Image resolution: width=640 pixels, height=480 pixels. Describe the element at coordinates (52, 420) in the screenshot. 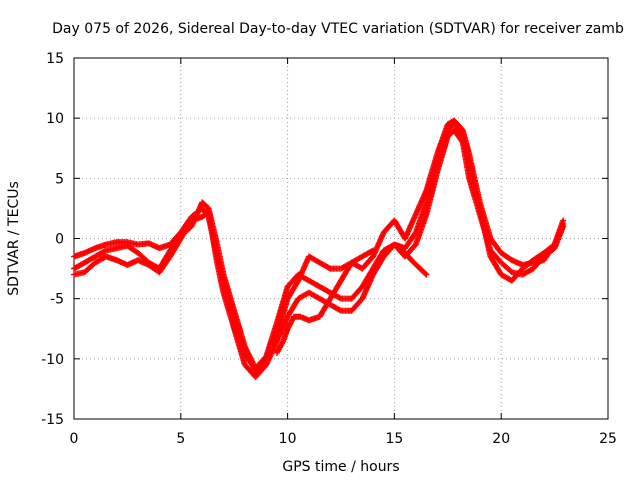

I see `y-tick-label: -15` at that location.